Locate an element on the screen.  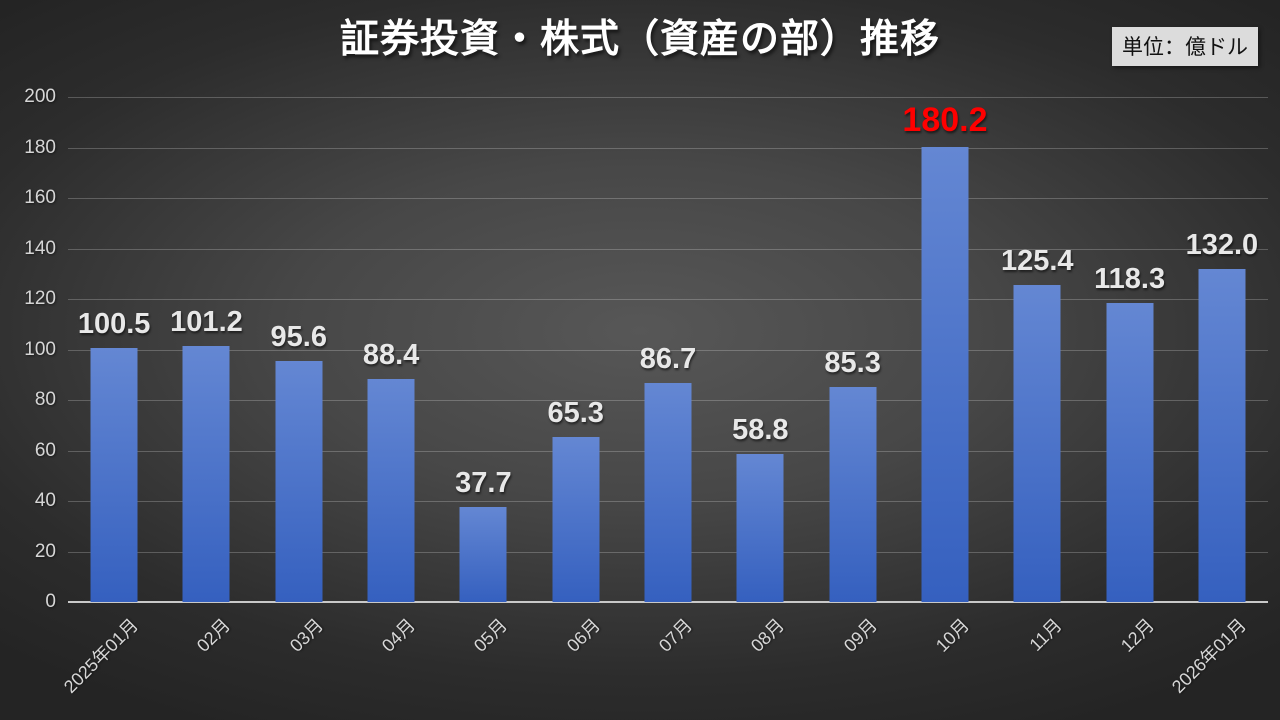
value-label: 101.2 is located at coordinates (206, 322).